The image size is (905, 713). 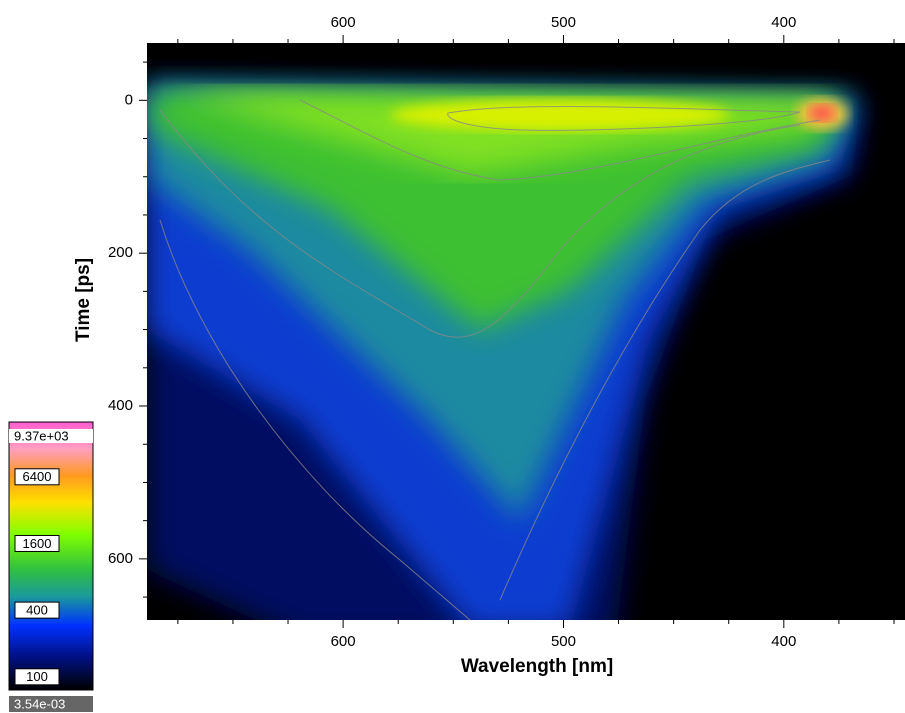 What do you see at coordinates (563, 22) in the screenshot?
I see `x-tick-label-top: 500` at bounding box center [563, 22].